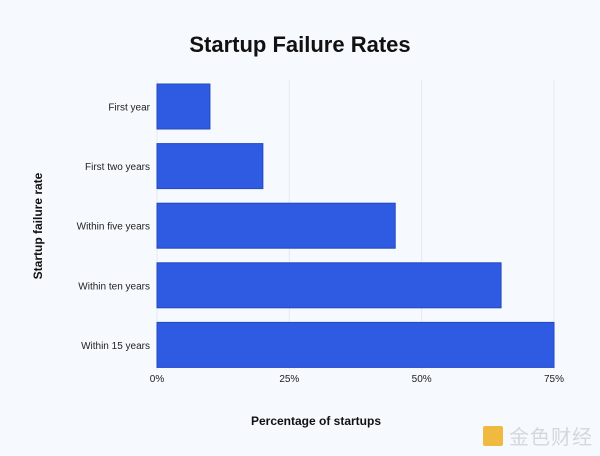  What do you see at coordinates (300, 44) in the screenshot?
I see `chart-title: Startup Failure Rates` at bounding box center [300, 44].